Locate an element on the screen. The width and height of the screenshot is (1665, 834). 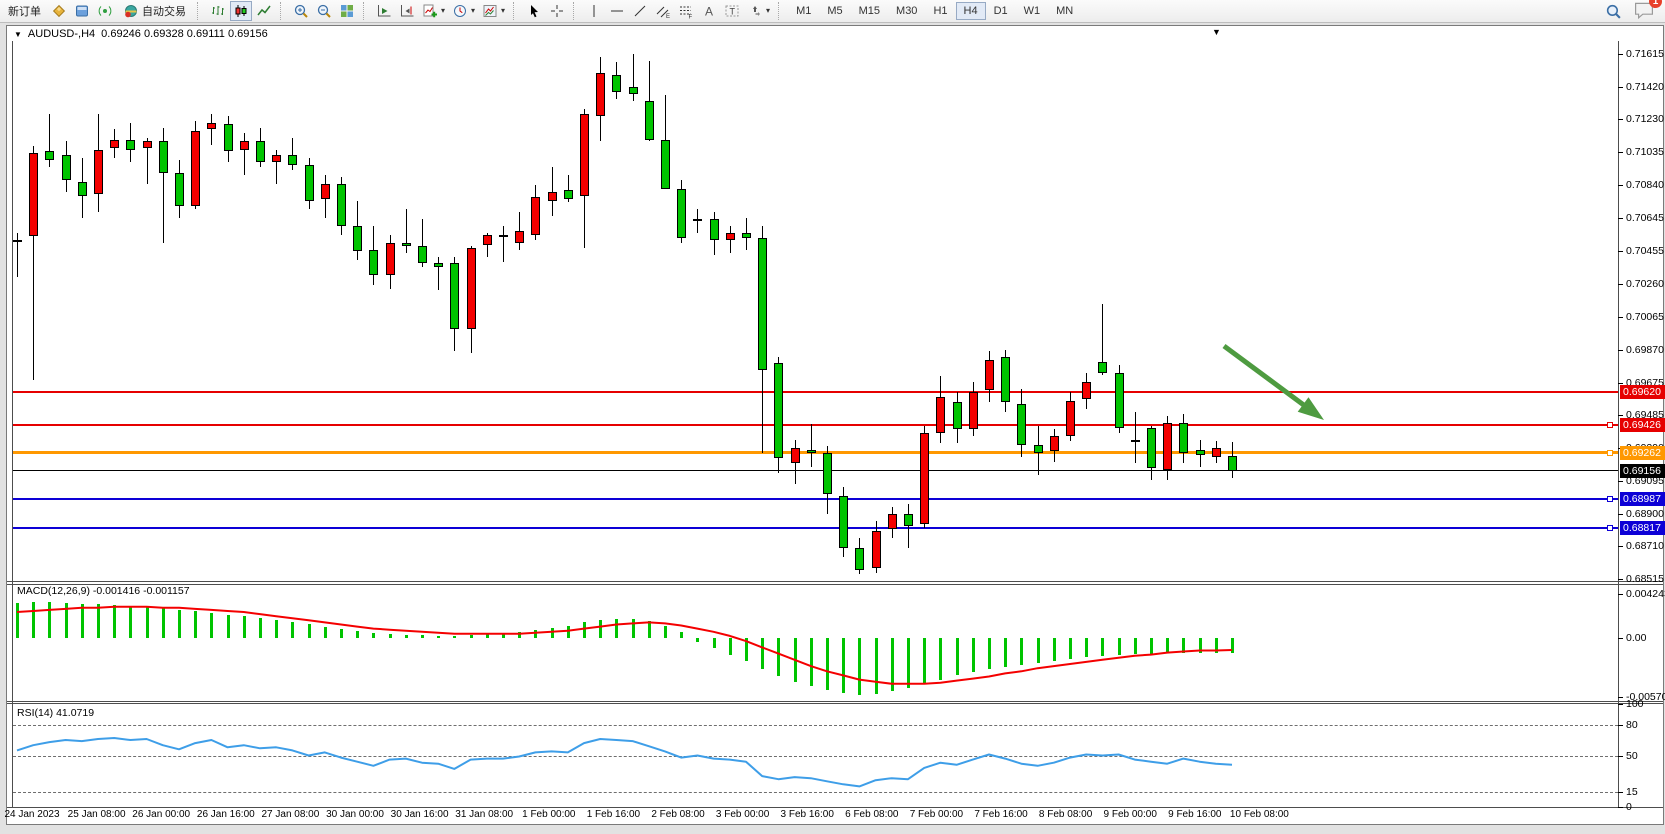
trendline-icon is located at coordinates (640, 11).